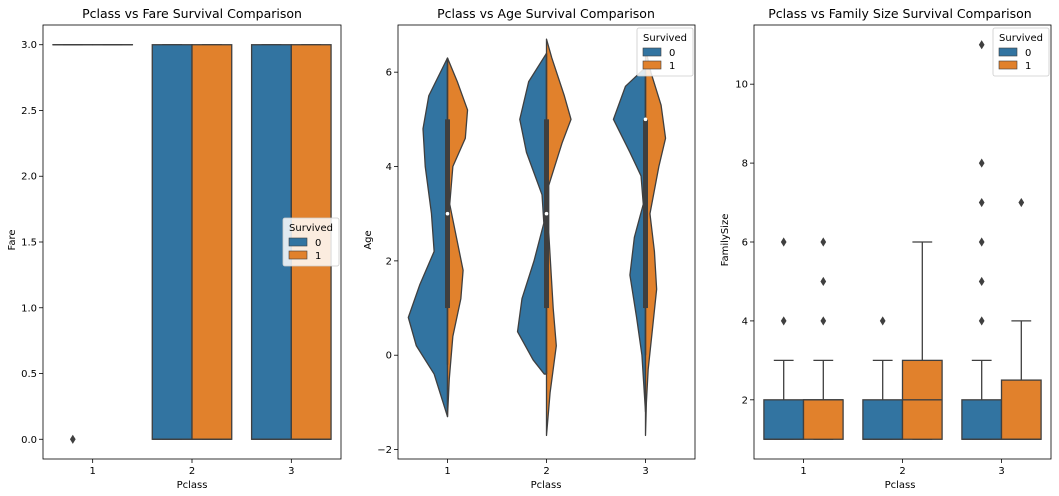 This screenshot has width=1059, height=496. What do you see at coordinates (645, 214) in the screenshot?
I see `inner-box` at bounding box center [645, 214].